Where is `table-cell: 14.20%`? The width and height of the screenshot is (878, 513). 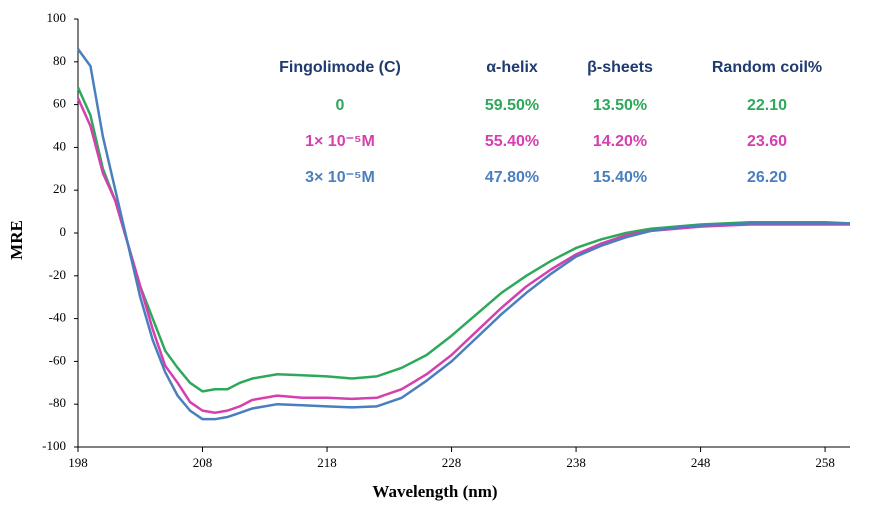 table-cell: 14.20% is located at coordinates (620, 141).